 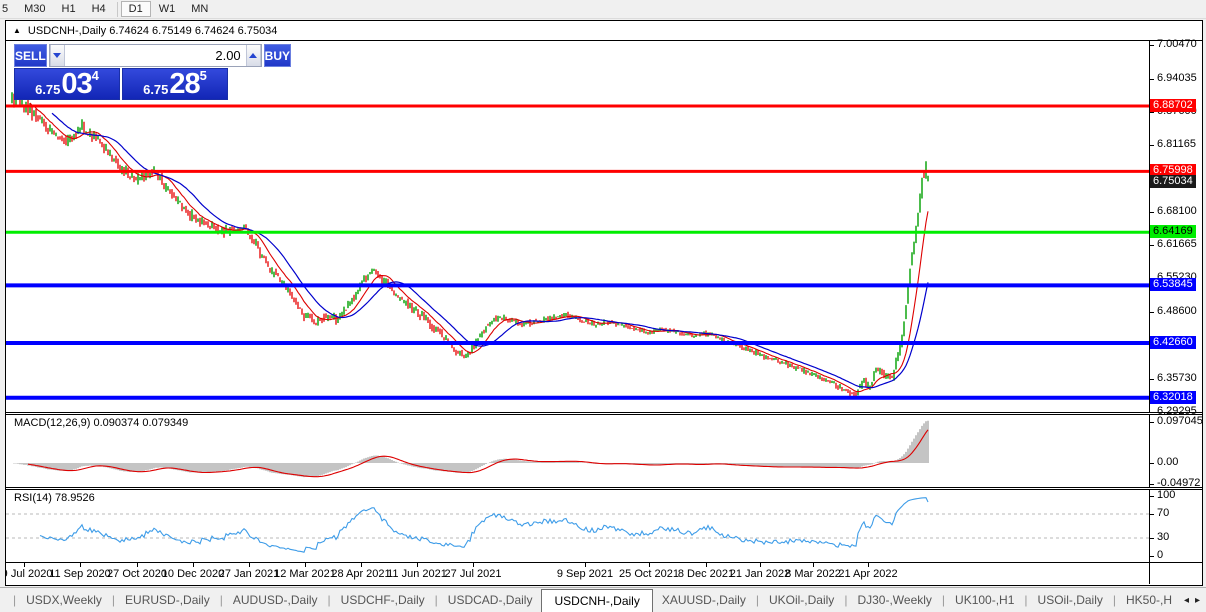 What do you see at coordinates (29, 574) in the screenshot?
I see `date-tick-label: 29 Jul 2020` at bounding box center [29, 574].